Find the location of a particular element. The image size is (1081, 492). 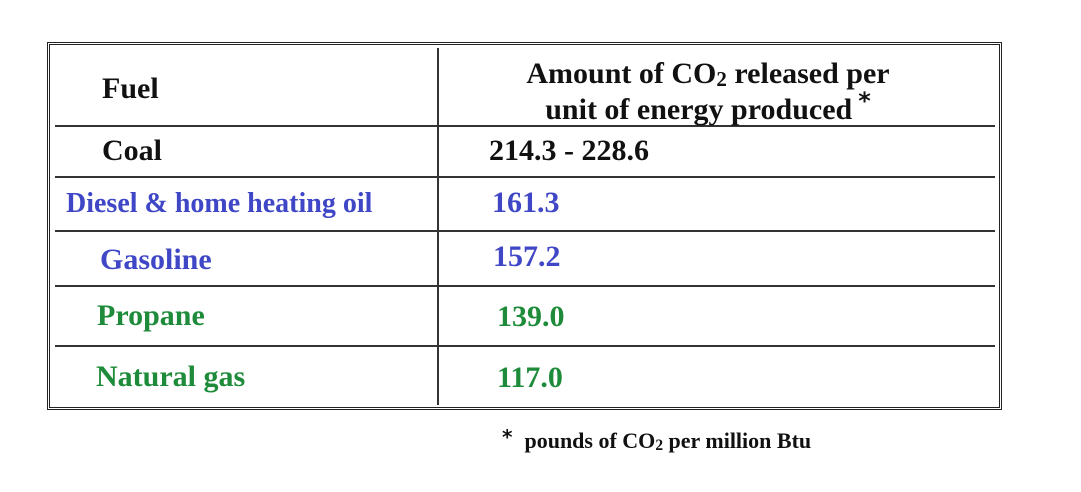

row-fuel-natural-gas: Natural gas is located at coordinates (171, 376).